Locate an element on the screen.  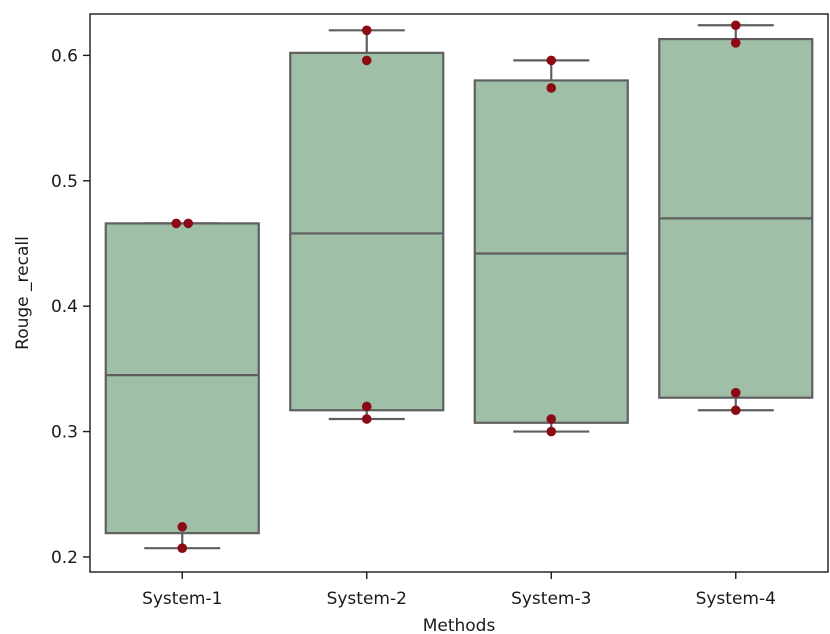
x-axis: System-1 System-2 System-3 System-4 is located at coordinates (459, 590).